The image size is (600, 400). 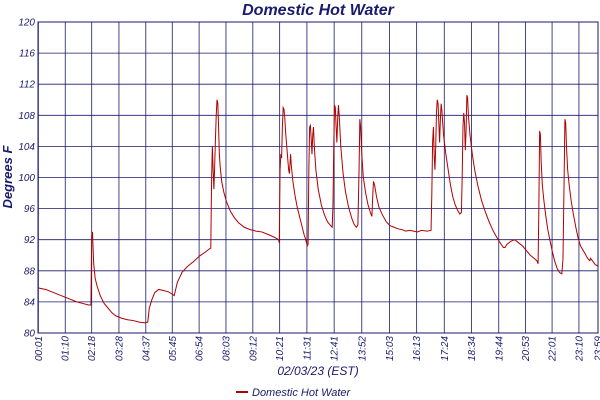 What do you see at coordinates (597, 349) in the screenshot?
I see `x-tick-label: 23:59` at bounding box center [597, 349].